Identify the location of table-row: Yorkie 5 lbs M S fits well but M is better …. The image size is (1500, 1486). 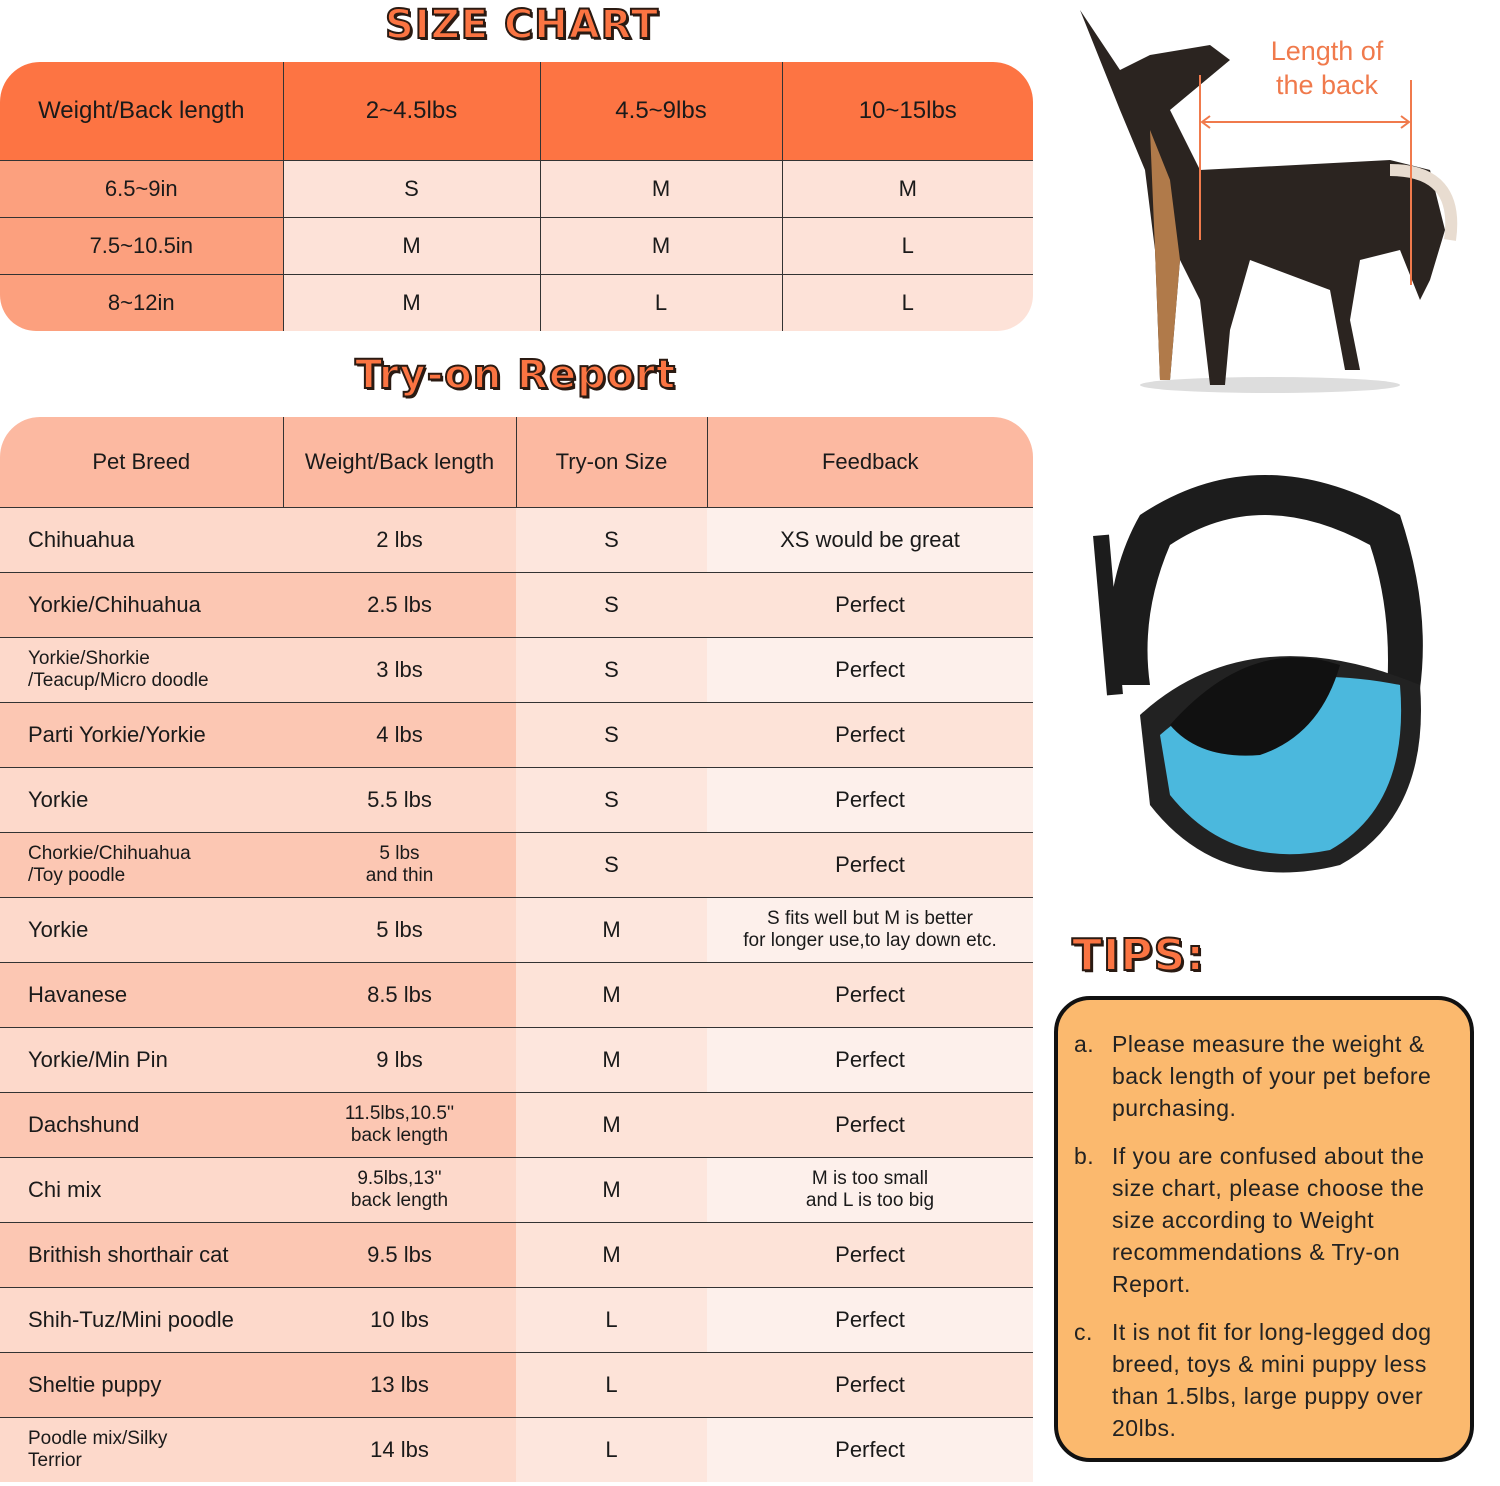
(516, 930).